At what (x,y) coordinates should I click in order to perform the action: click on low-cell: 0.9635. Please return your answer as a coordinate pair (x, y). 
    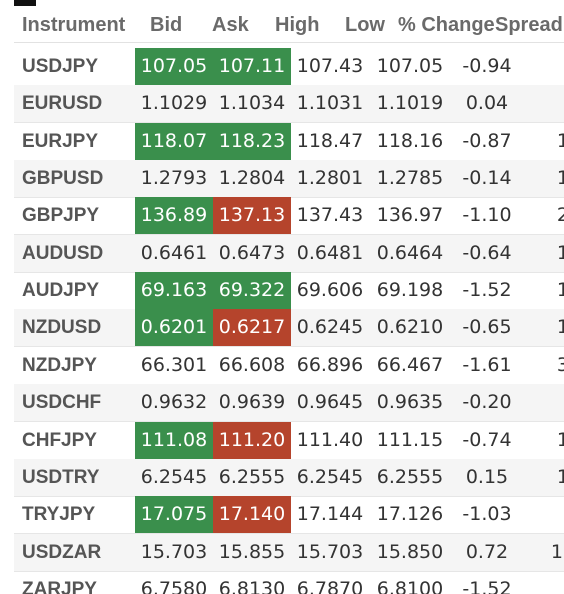
    Looking at the image, I should click on (410, 402).